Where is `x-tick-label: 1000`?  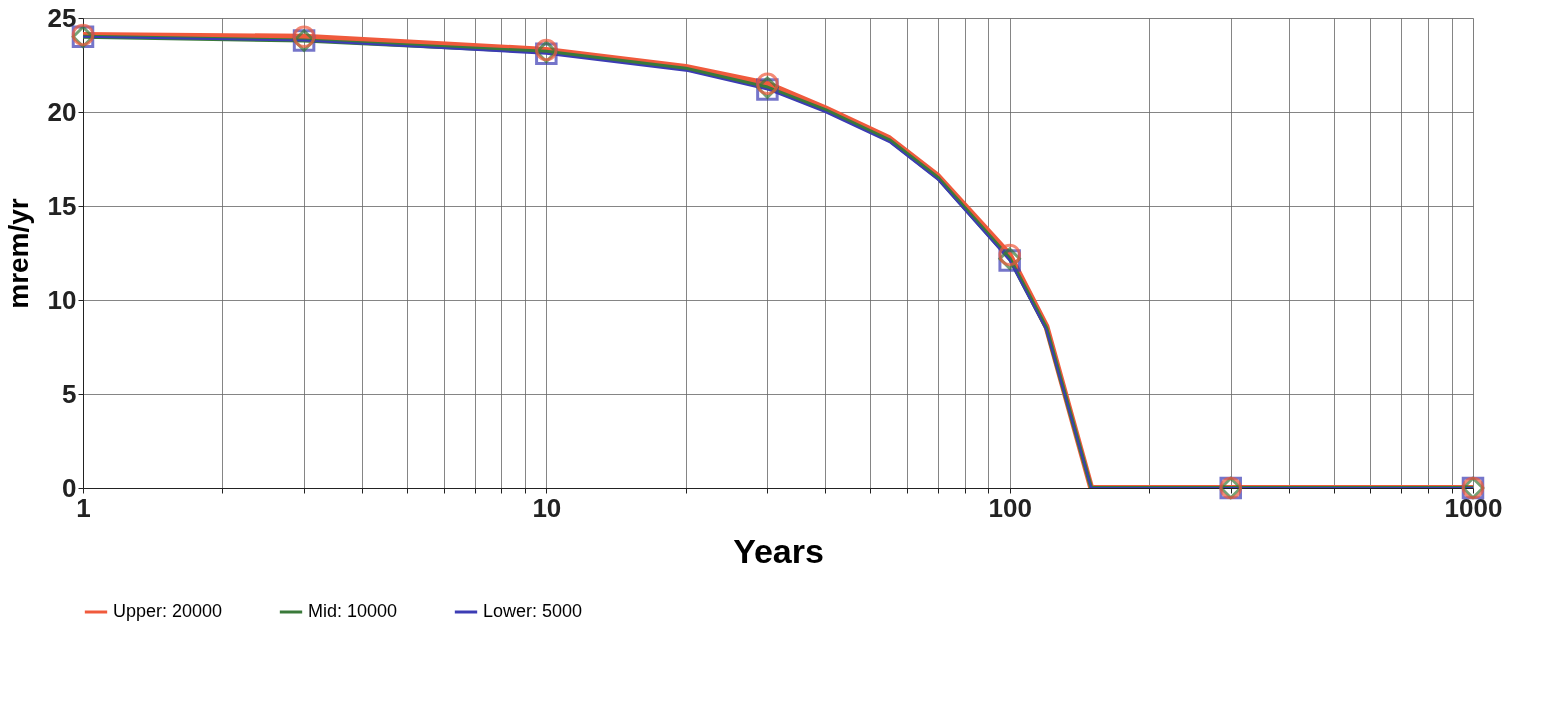
x-tick-label: 1000 is located at coordinates (1473, 507).